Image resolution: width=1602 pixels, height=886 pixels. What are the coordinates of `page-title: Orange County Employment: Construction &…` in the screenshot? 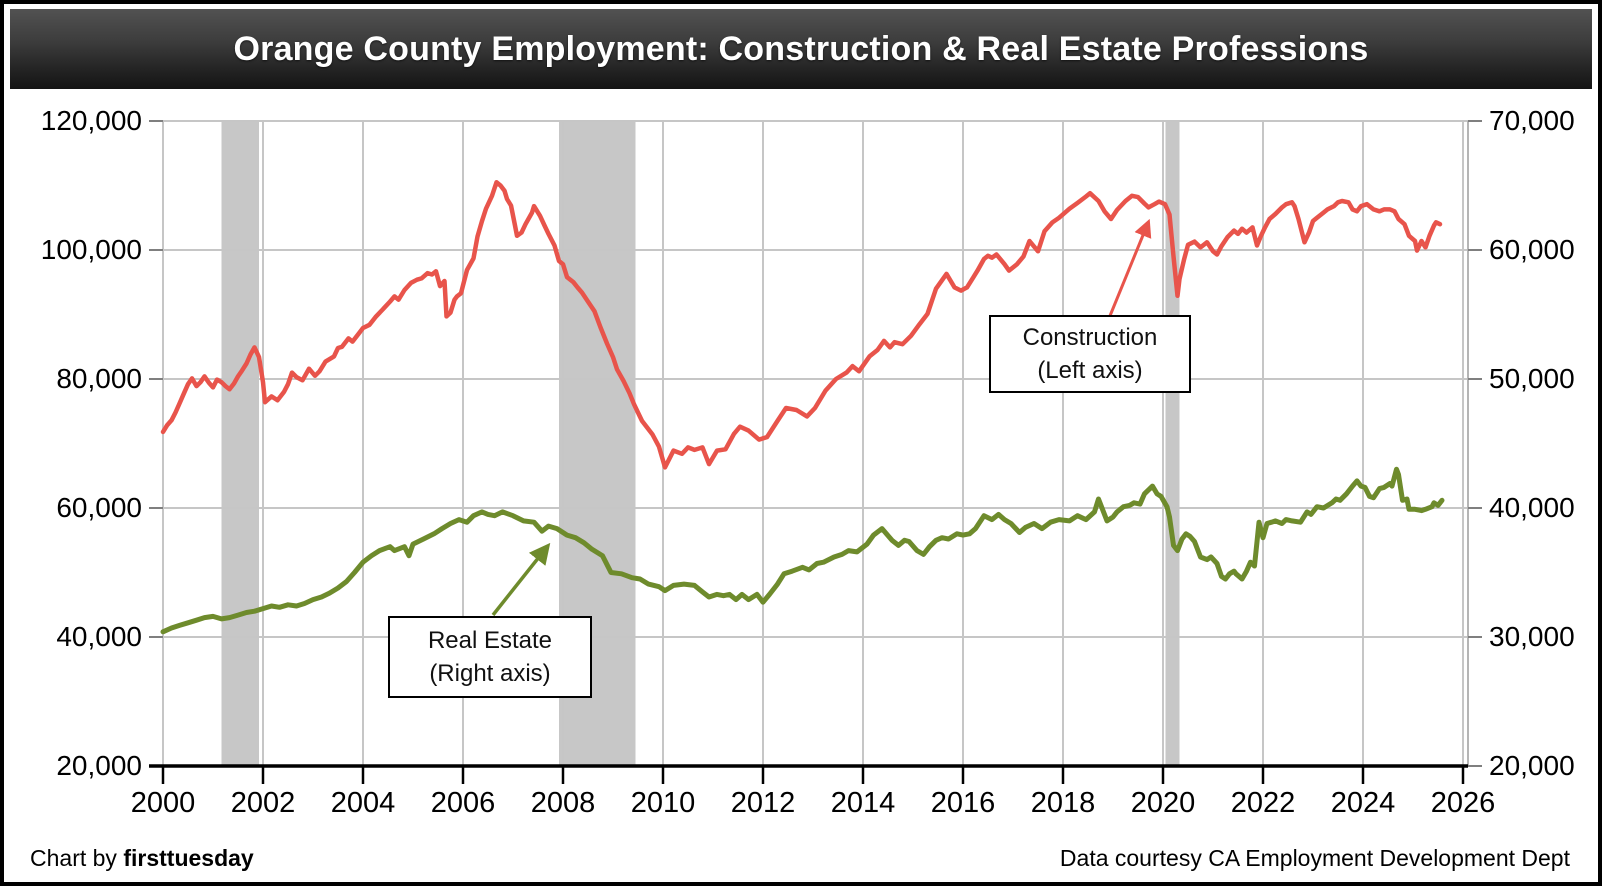 It's located at (801, 48).